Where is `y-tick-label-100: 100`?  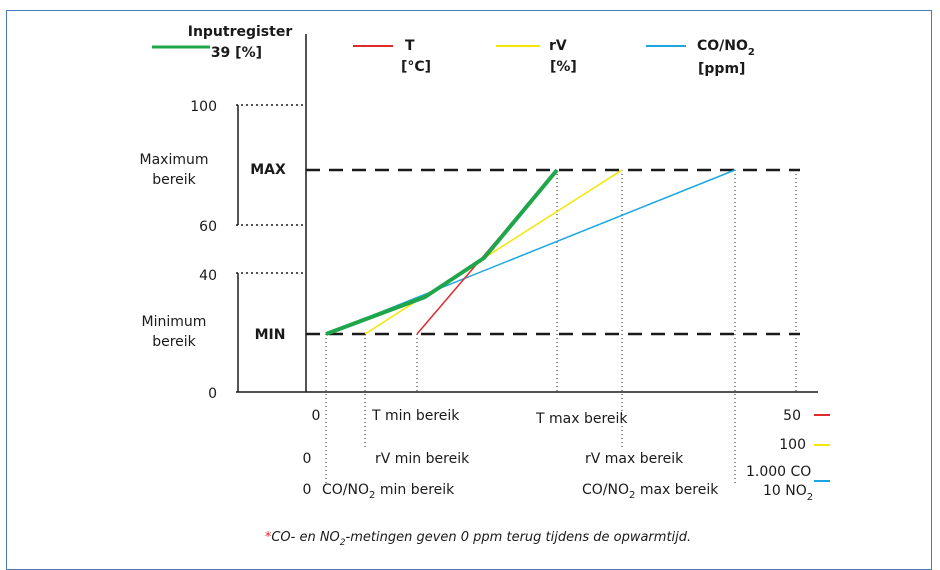 y-tick-label-100: 100 is located at coordinates (203, 107).